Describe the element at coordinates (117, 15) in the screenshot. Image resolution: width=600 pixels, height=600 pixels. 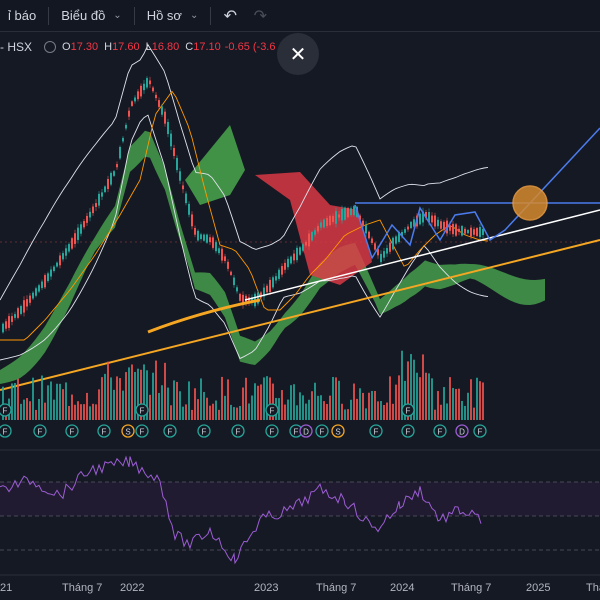
I see `chevron-down-icon: ⌄` at that location.